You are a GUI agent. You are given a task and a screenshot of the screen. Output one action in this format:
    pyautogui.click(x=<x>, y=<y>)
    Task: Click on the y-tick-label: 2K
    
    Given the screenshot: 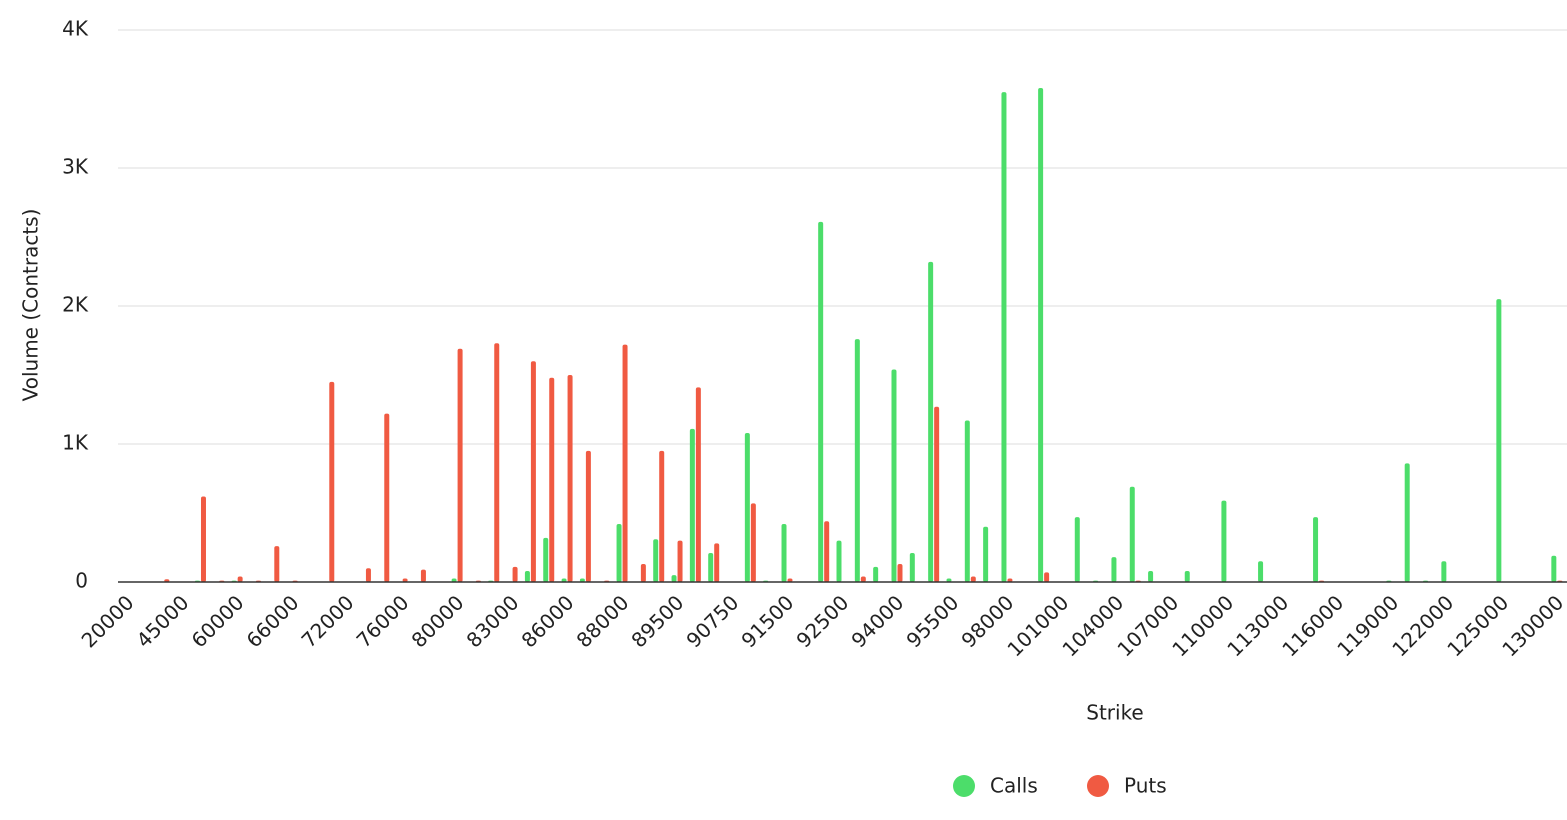 What is the action you would take?
    pyautogui.click(x=75, y=305)
    